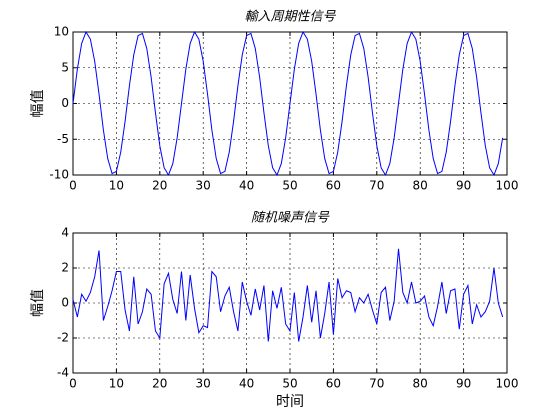 Image resolution: width=560 pixels, height=420 pixels. Describe the element at coordinates (290, 17) in the screenshot. I see `axes-title: 輸入周期性信号` at that location.